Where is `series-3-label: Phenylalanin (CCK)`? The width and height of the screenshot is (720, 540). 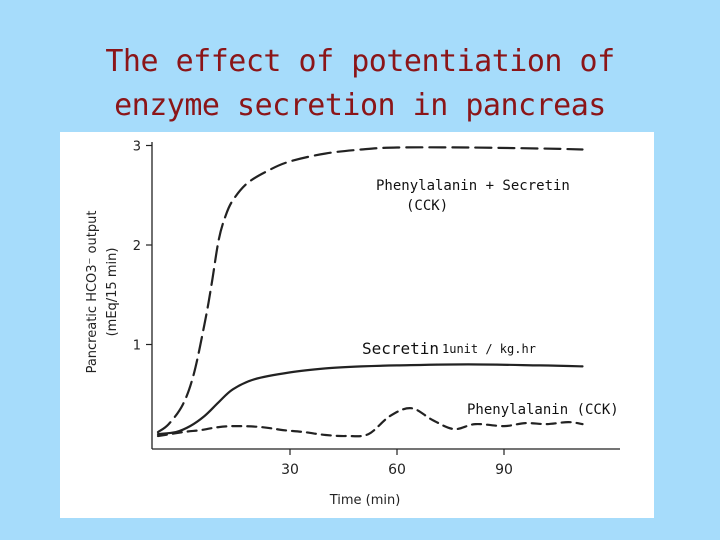
series-3-label: Phenylalanin (CCK) is located at coordinates (543, 410).